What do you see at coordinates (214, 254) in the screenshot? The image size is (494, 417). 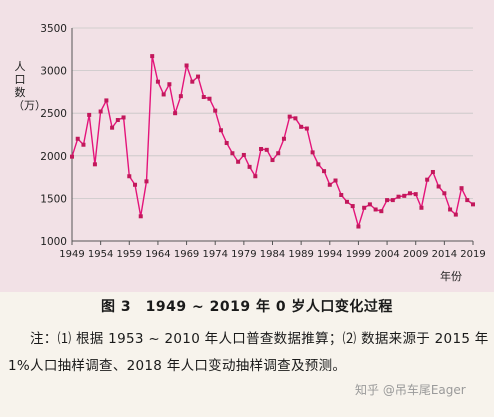 I see `x-tick-label: 1974` at bounding box center [214, 254].